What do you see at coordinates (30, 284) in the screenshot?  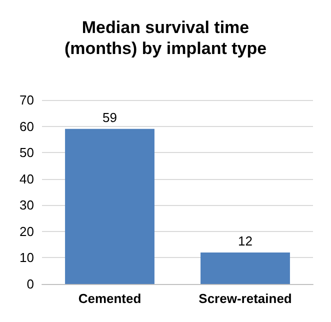 I see `y-tick-label: 0` at bounding box center [30, 284].